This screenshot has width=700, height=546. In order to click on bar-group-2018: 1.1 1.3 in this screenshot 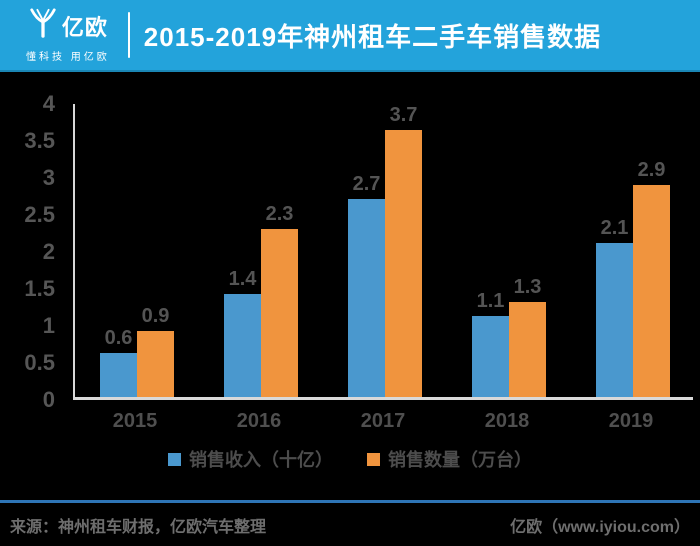, I will do `click(509, 250)`.